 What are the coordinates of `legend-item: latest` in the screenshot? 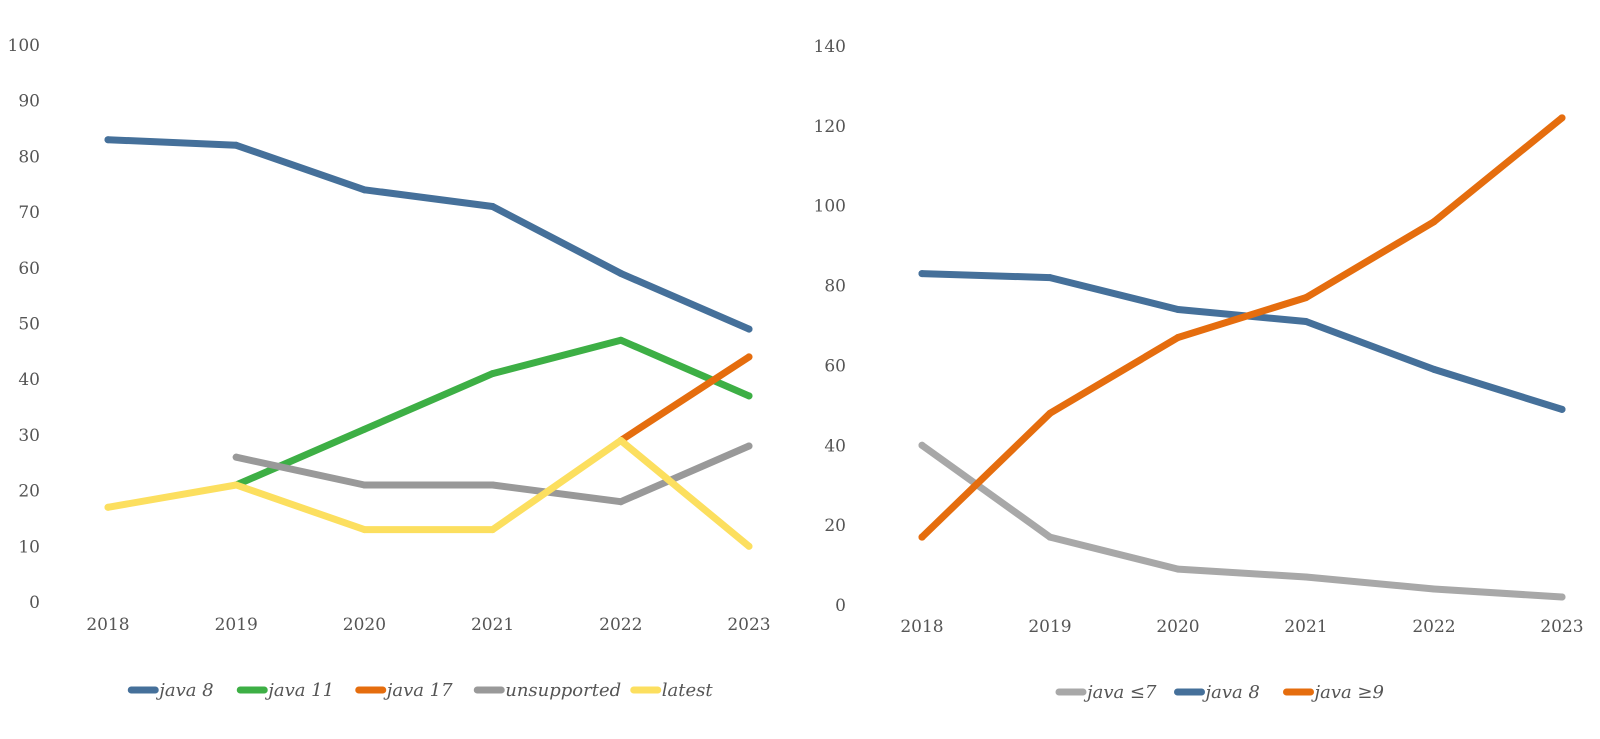 It's located at (672, 690).